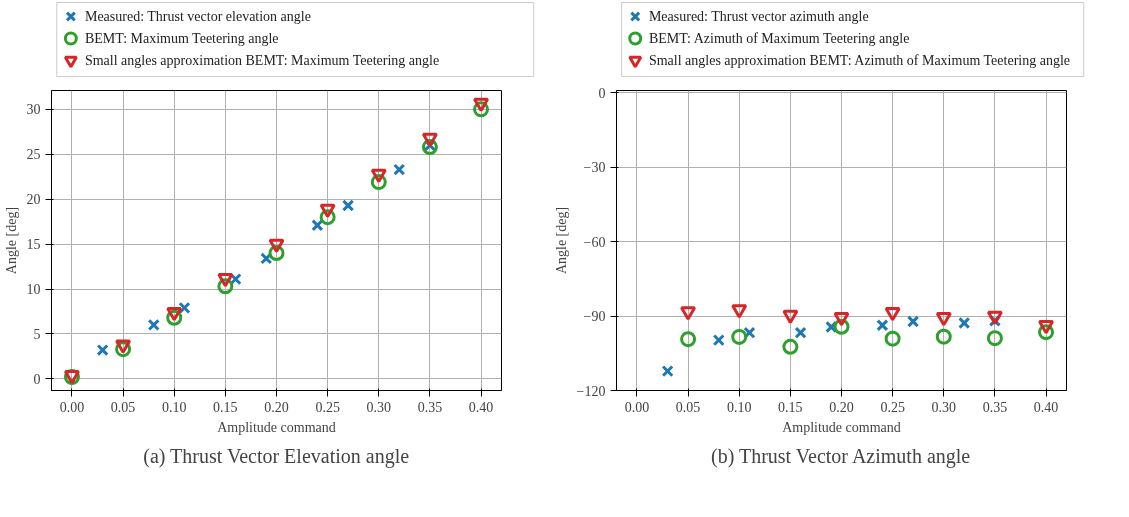  What do you see at coordinates (594, 242) in the screenshot?
I see `y-tick-label: −60` at bounding box center [594, 242].